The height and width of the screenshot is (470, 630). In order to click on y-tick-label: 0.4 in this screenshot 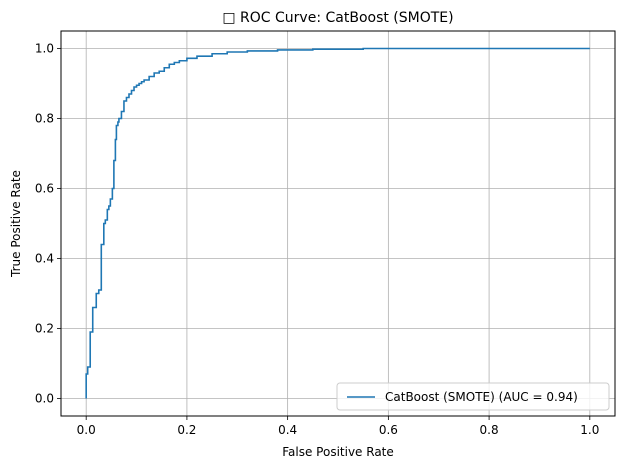, I will do `click(44, 259)`.